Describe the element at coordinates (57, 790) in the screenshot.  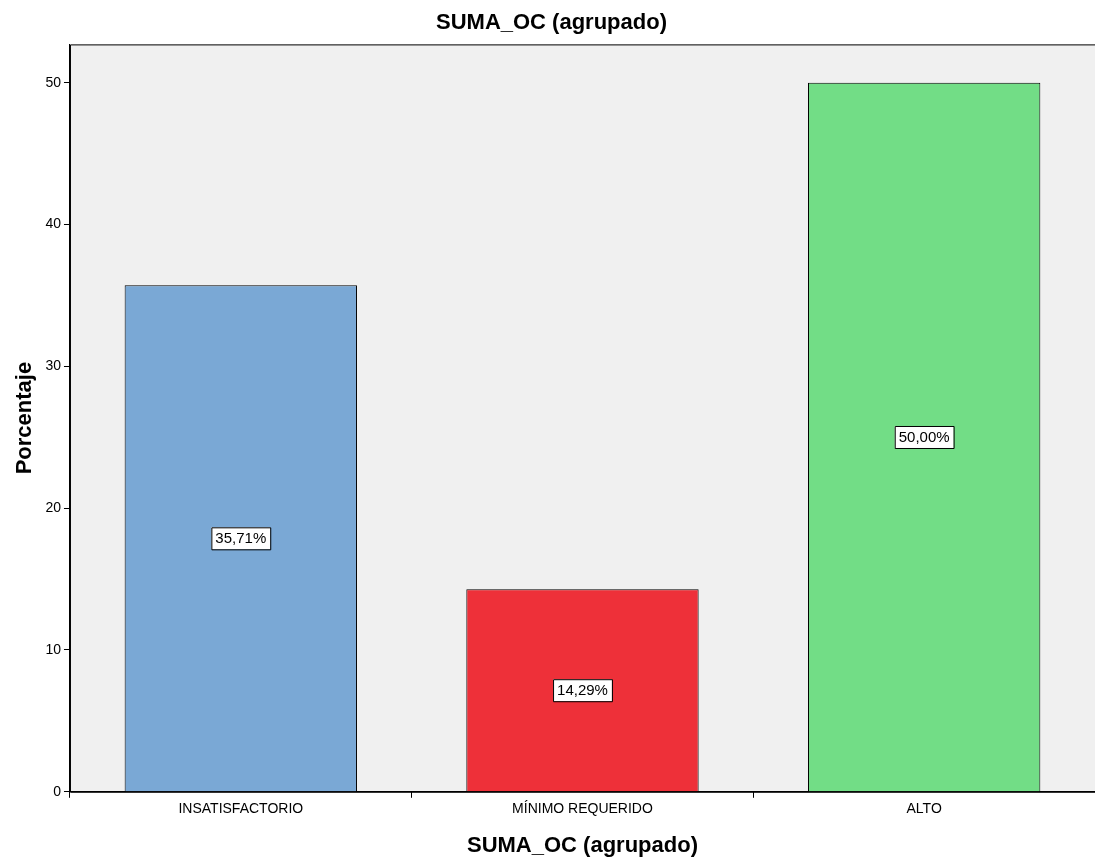
I see `y-tick-label: 0` at that location.